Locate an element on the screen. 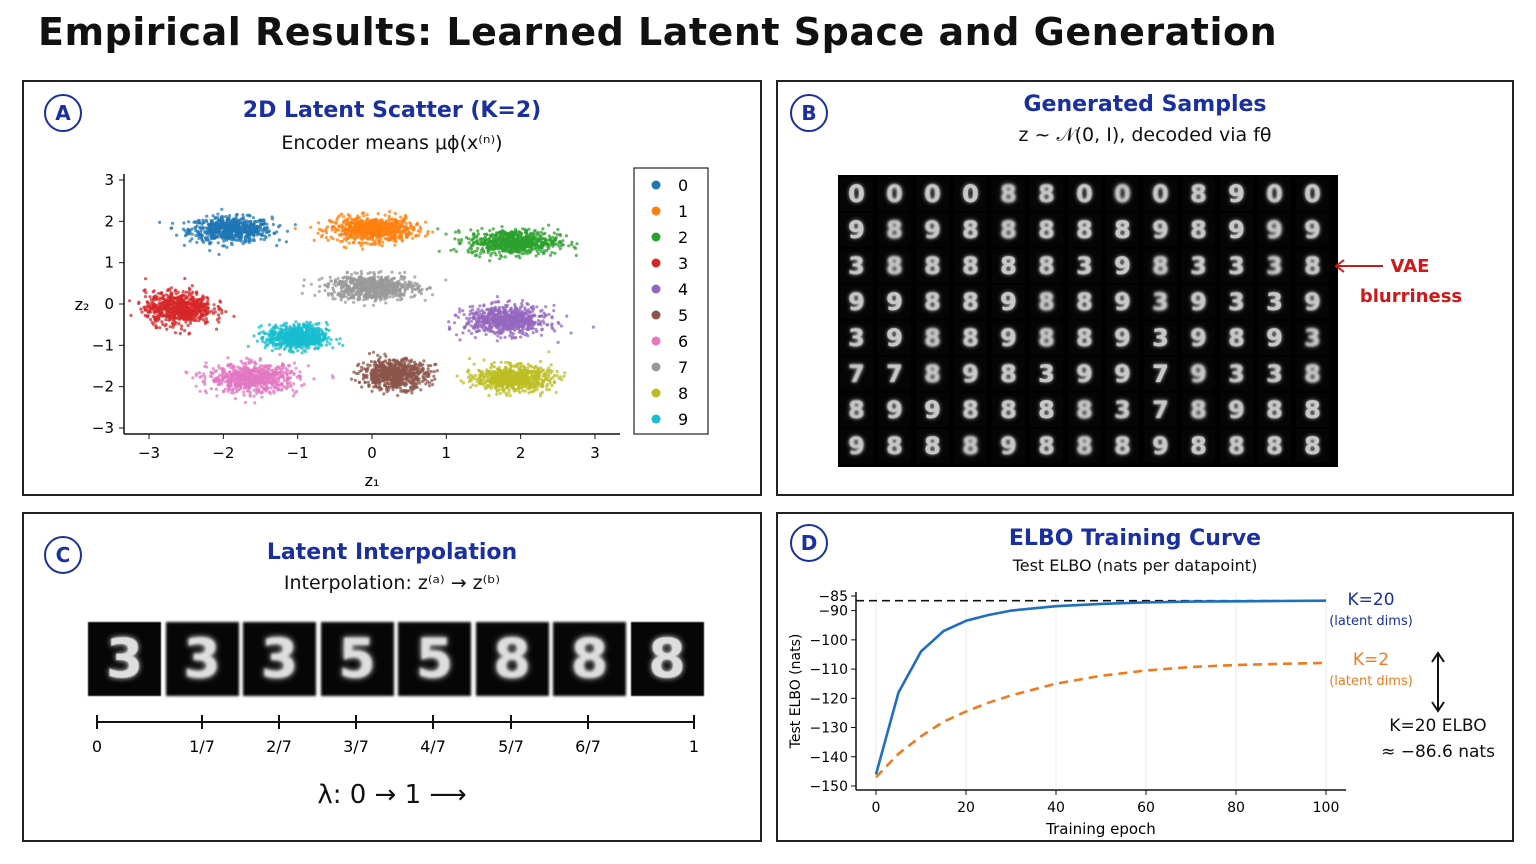 The image size is (1536, 864). y-tick-label: 0 is located at coordinates (109, 304).